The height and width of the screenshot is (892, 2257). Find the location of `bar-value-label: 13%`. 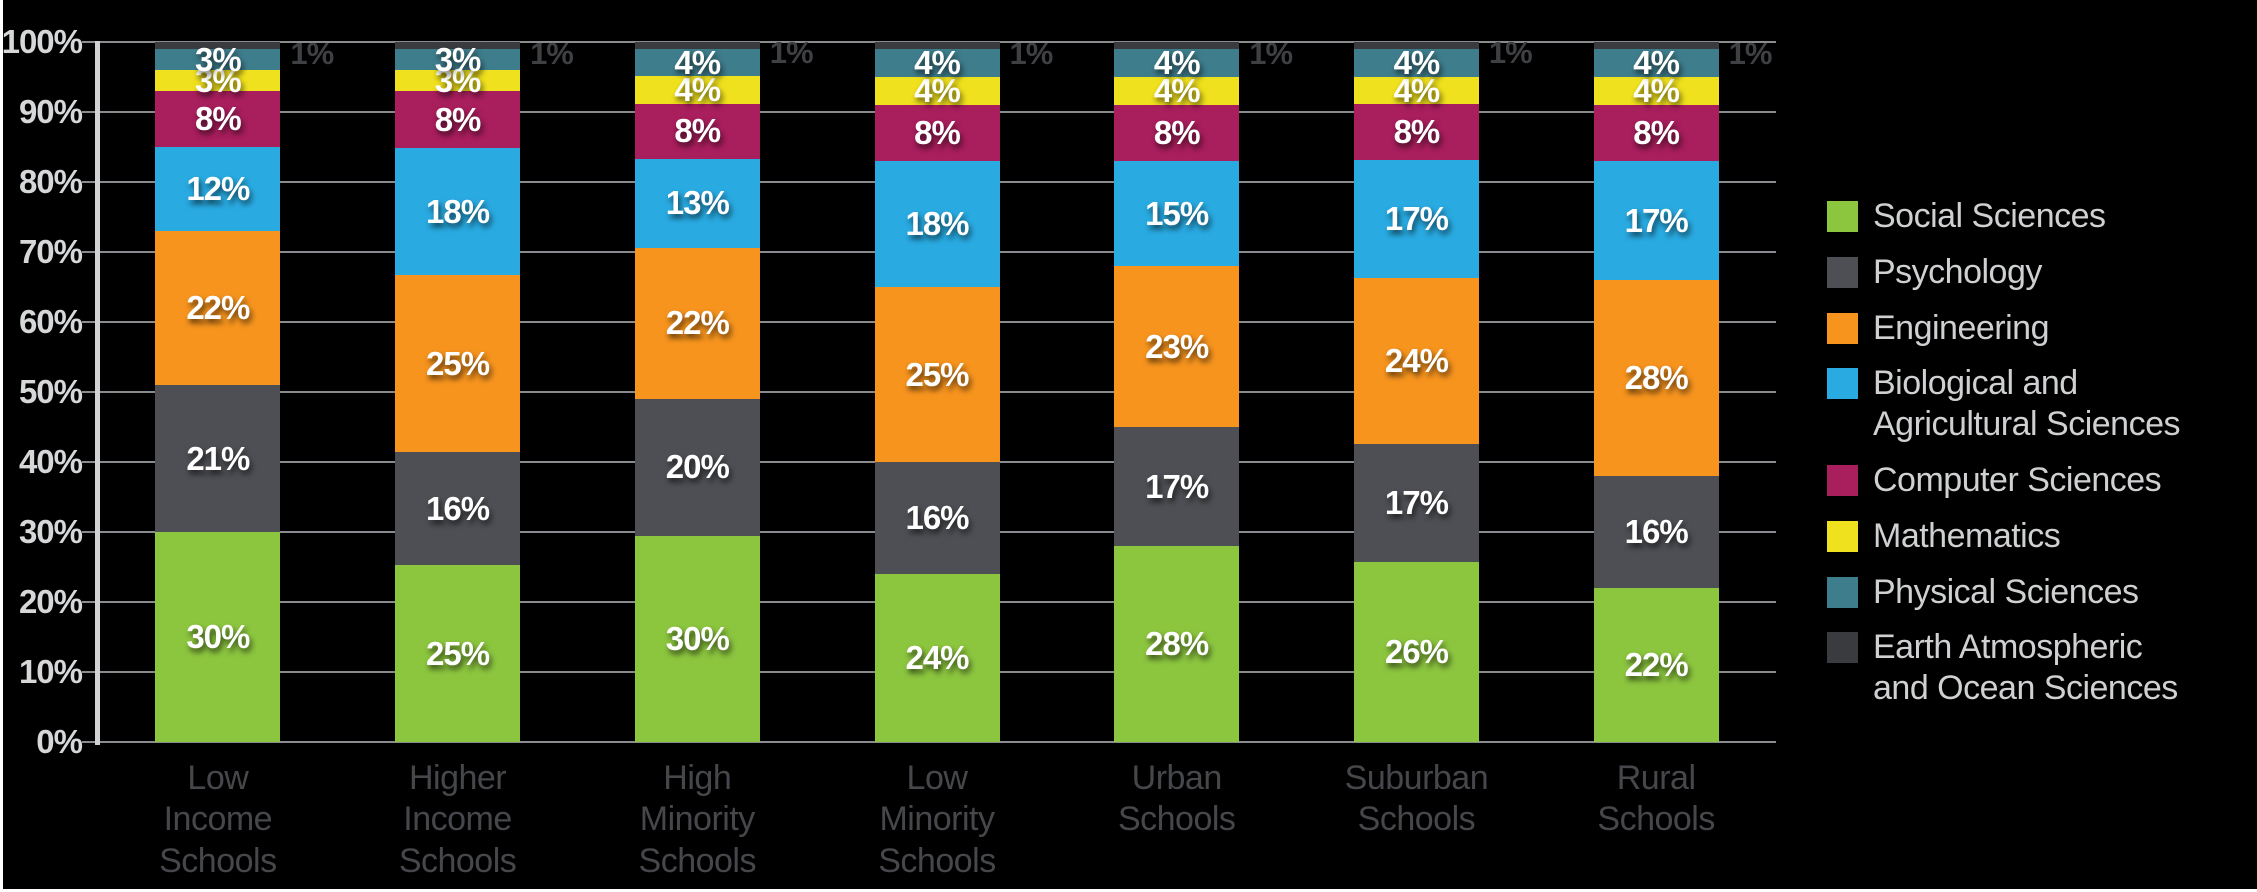

bar-value-label: 13% is located at coordinates (697, 203).